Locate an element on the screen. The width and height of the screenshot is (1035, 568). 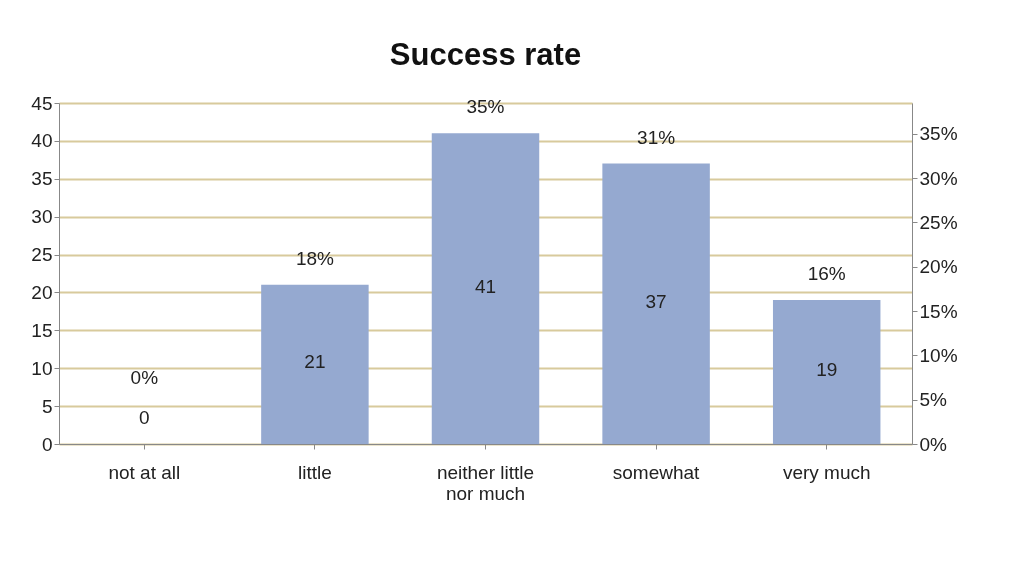
data-label: 41 is located at coordinates (485, 286).